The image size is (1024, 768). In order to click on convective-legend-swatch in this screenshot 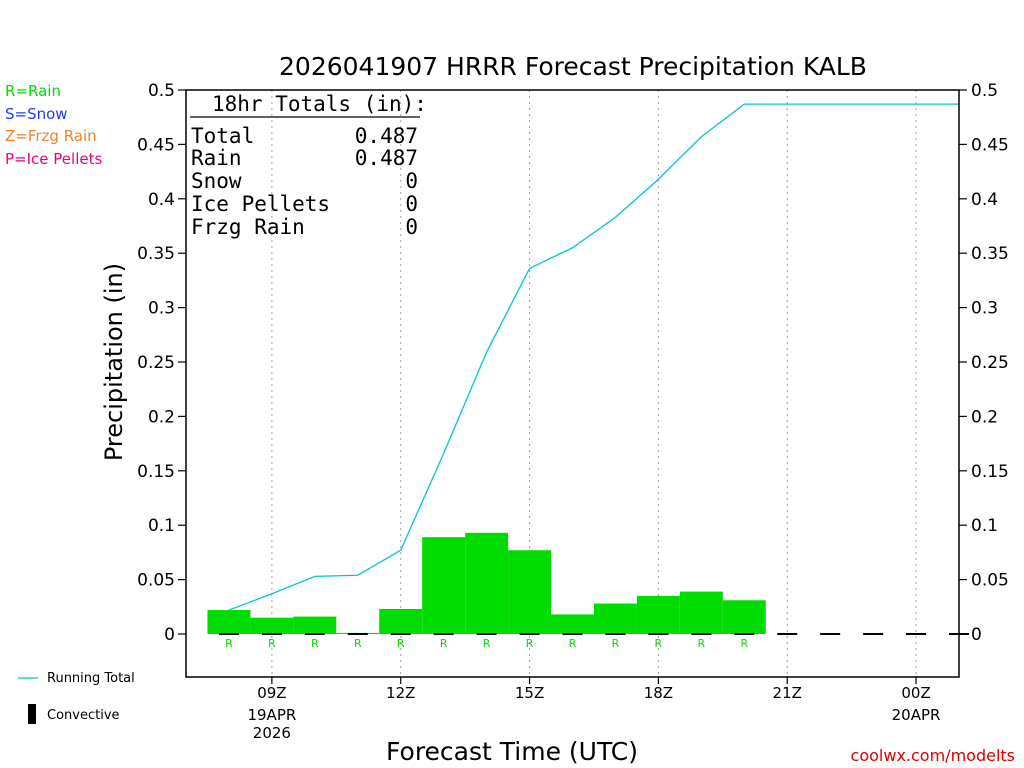, I will do `click(32, 714)`.